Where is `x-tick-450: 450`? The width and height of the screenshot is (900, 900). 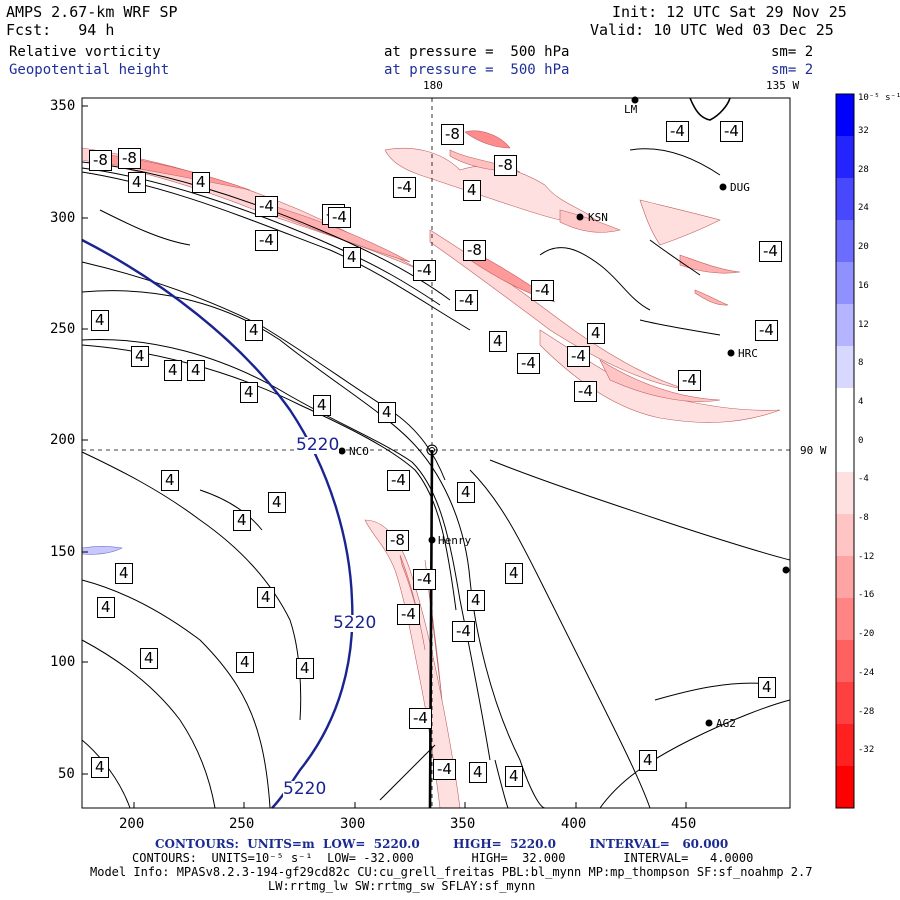 x-tick-450: 450 is located at coordinates (684, 824).